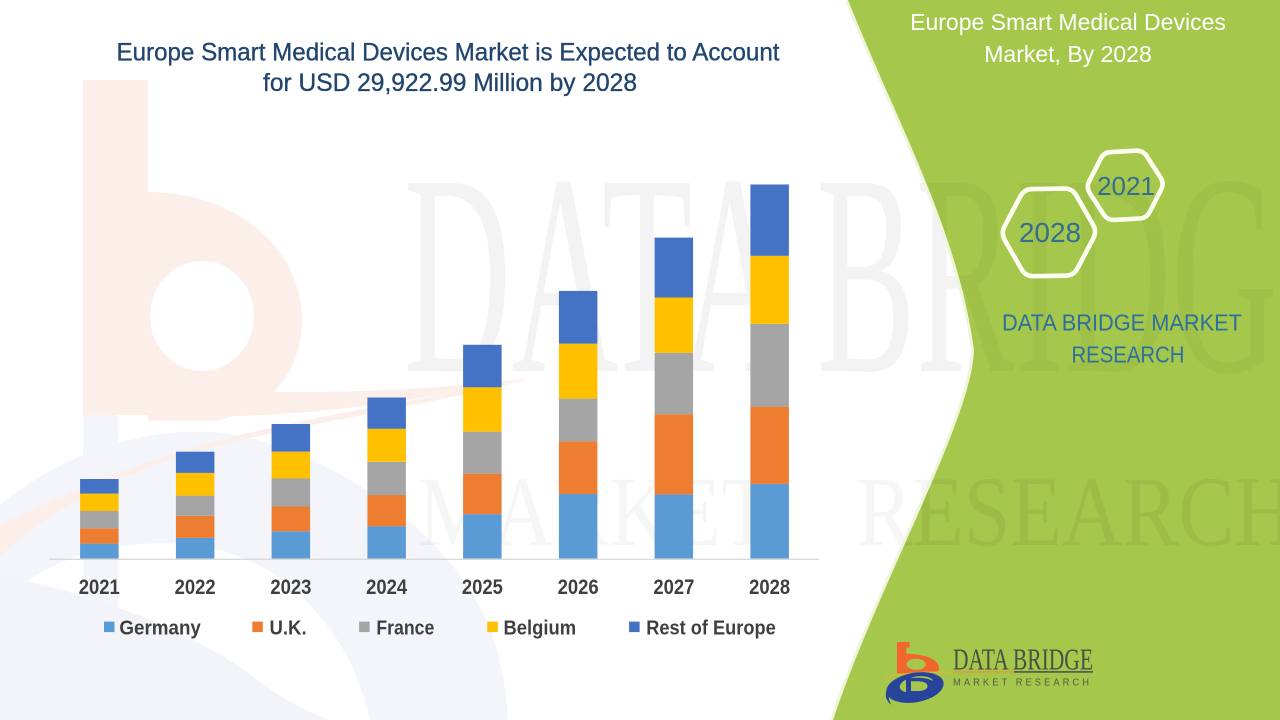 The width and height of the screenshot is (1280, 720). I want to click on svg-text: 2027, so click(673, 587).